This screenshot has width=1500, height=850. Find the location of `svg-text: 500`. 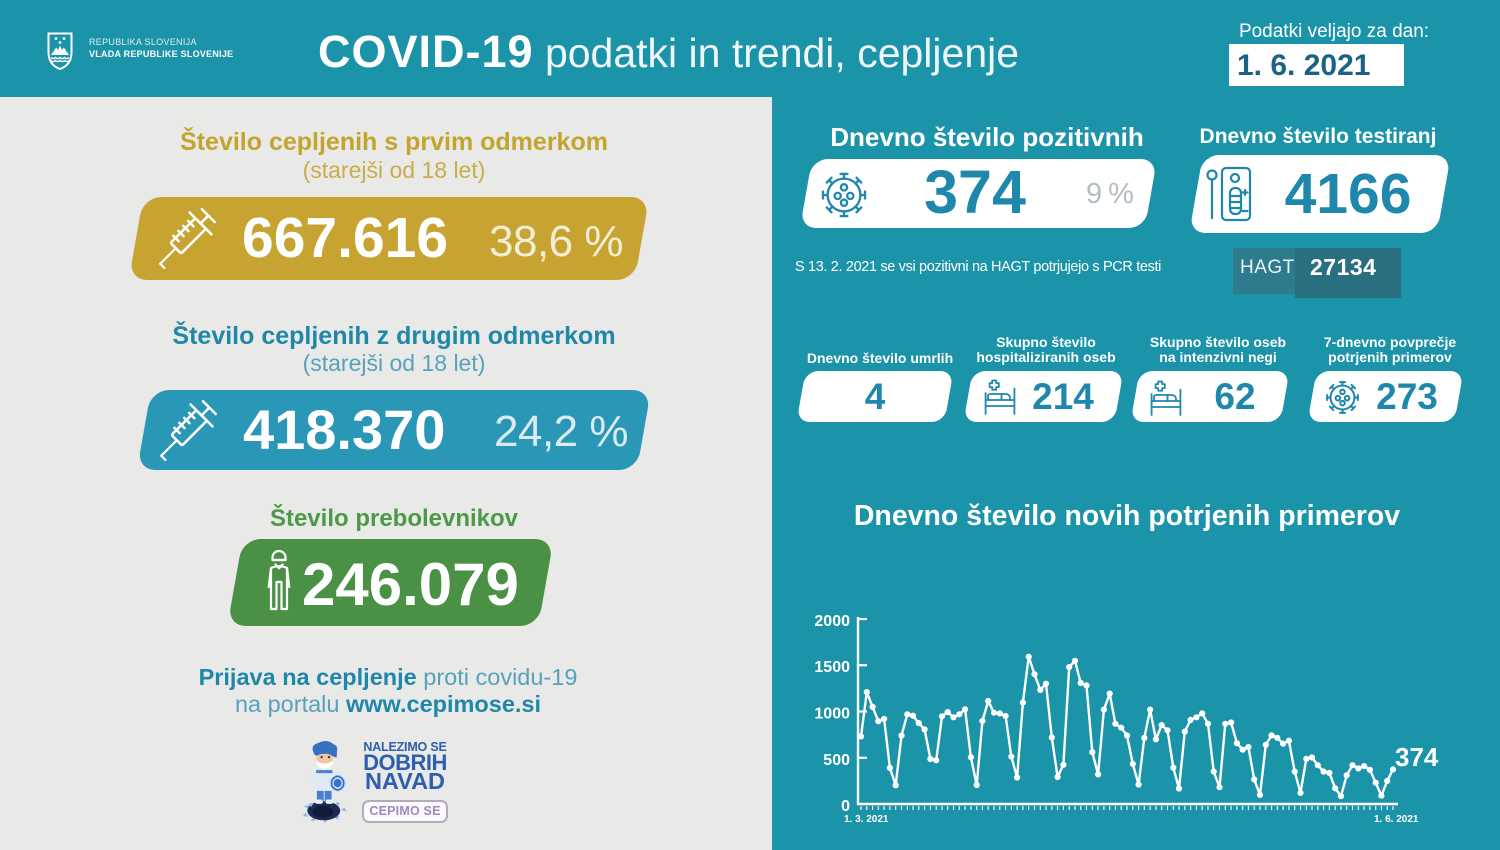

svg-text: 500 is located at coordinates (836, 760).